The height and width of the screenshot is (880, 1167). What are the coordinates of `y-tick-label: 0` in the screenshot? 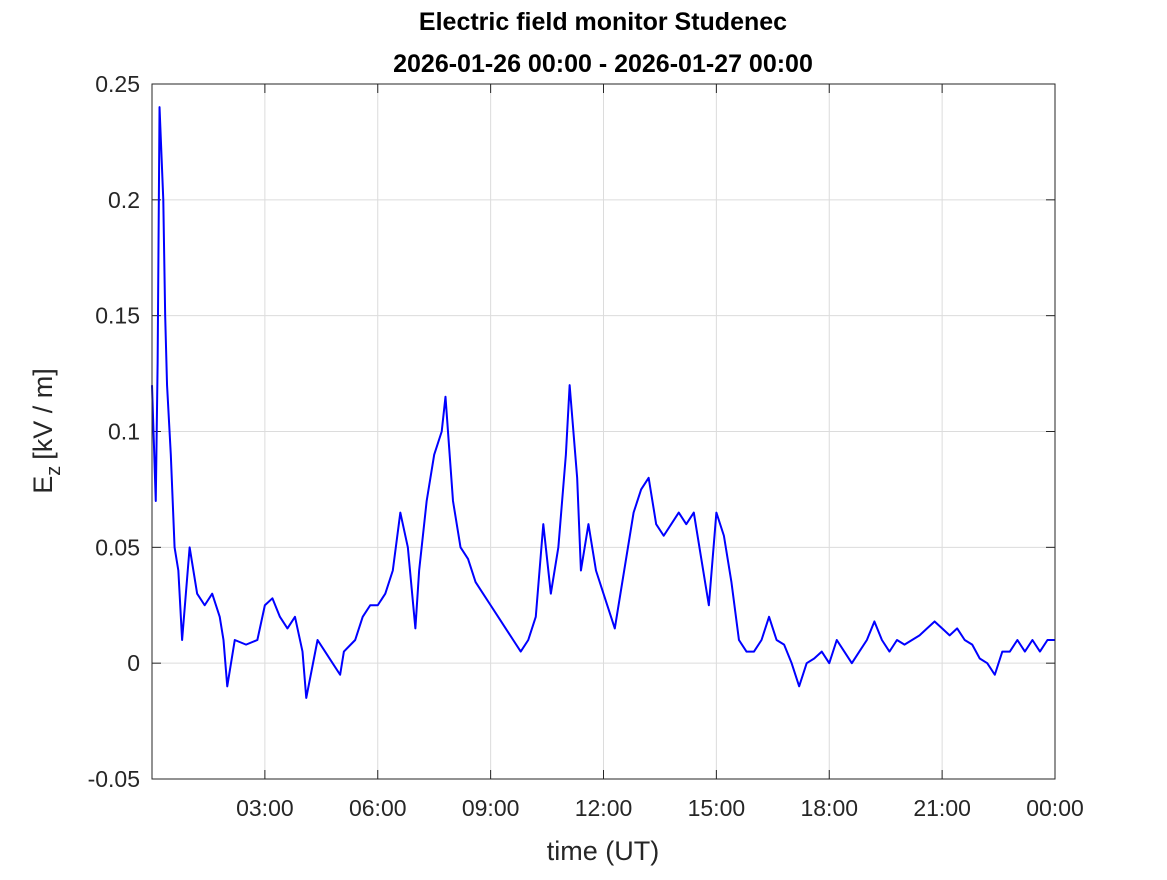 It's located at (133, 663).